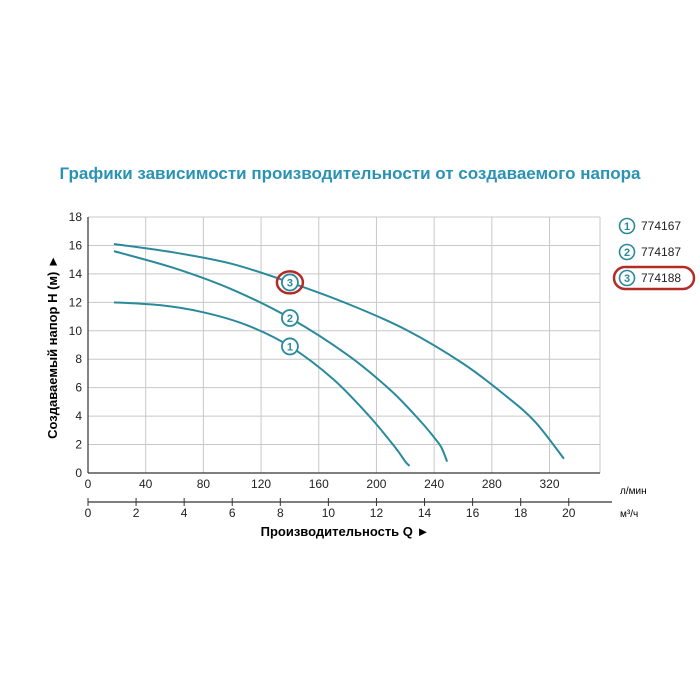 This screenshot has height=700, width=700. What do you see at coordinates (569, 513) in the screenshot?
I see `x-tick-label-bottom: 20` at bounding box center [569, 513].